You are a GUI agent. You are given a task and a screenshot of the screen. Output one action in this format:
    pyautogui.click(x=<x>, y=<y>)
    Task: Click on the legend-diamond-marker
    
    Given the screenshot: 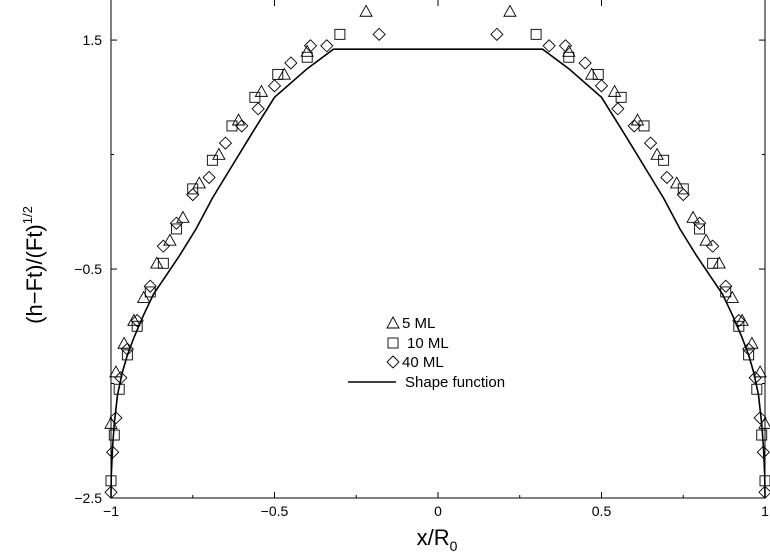 What is the action you would take?
    pyautogui.click(x=393, y=362)
    